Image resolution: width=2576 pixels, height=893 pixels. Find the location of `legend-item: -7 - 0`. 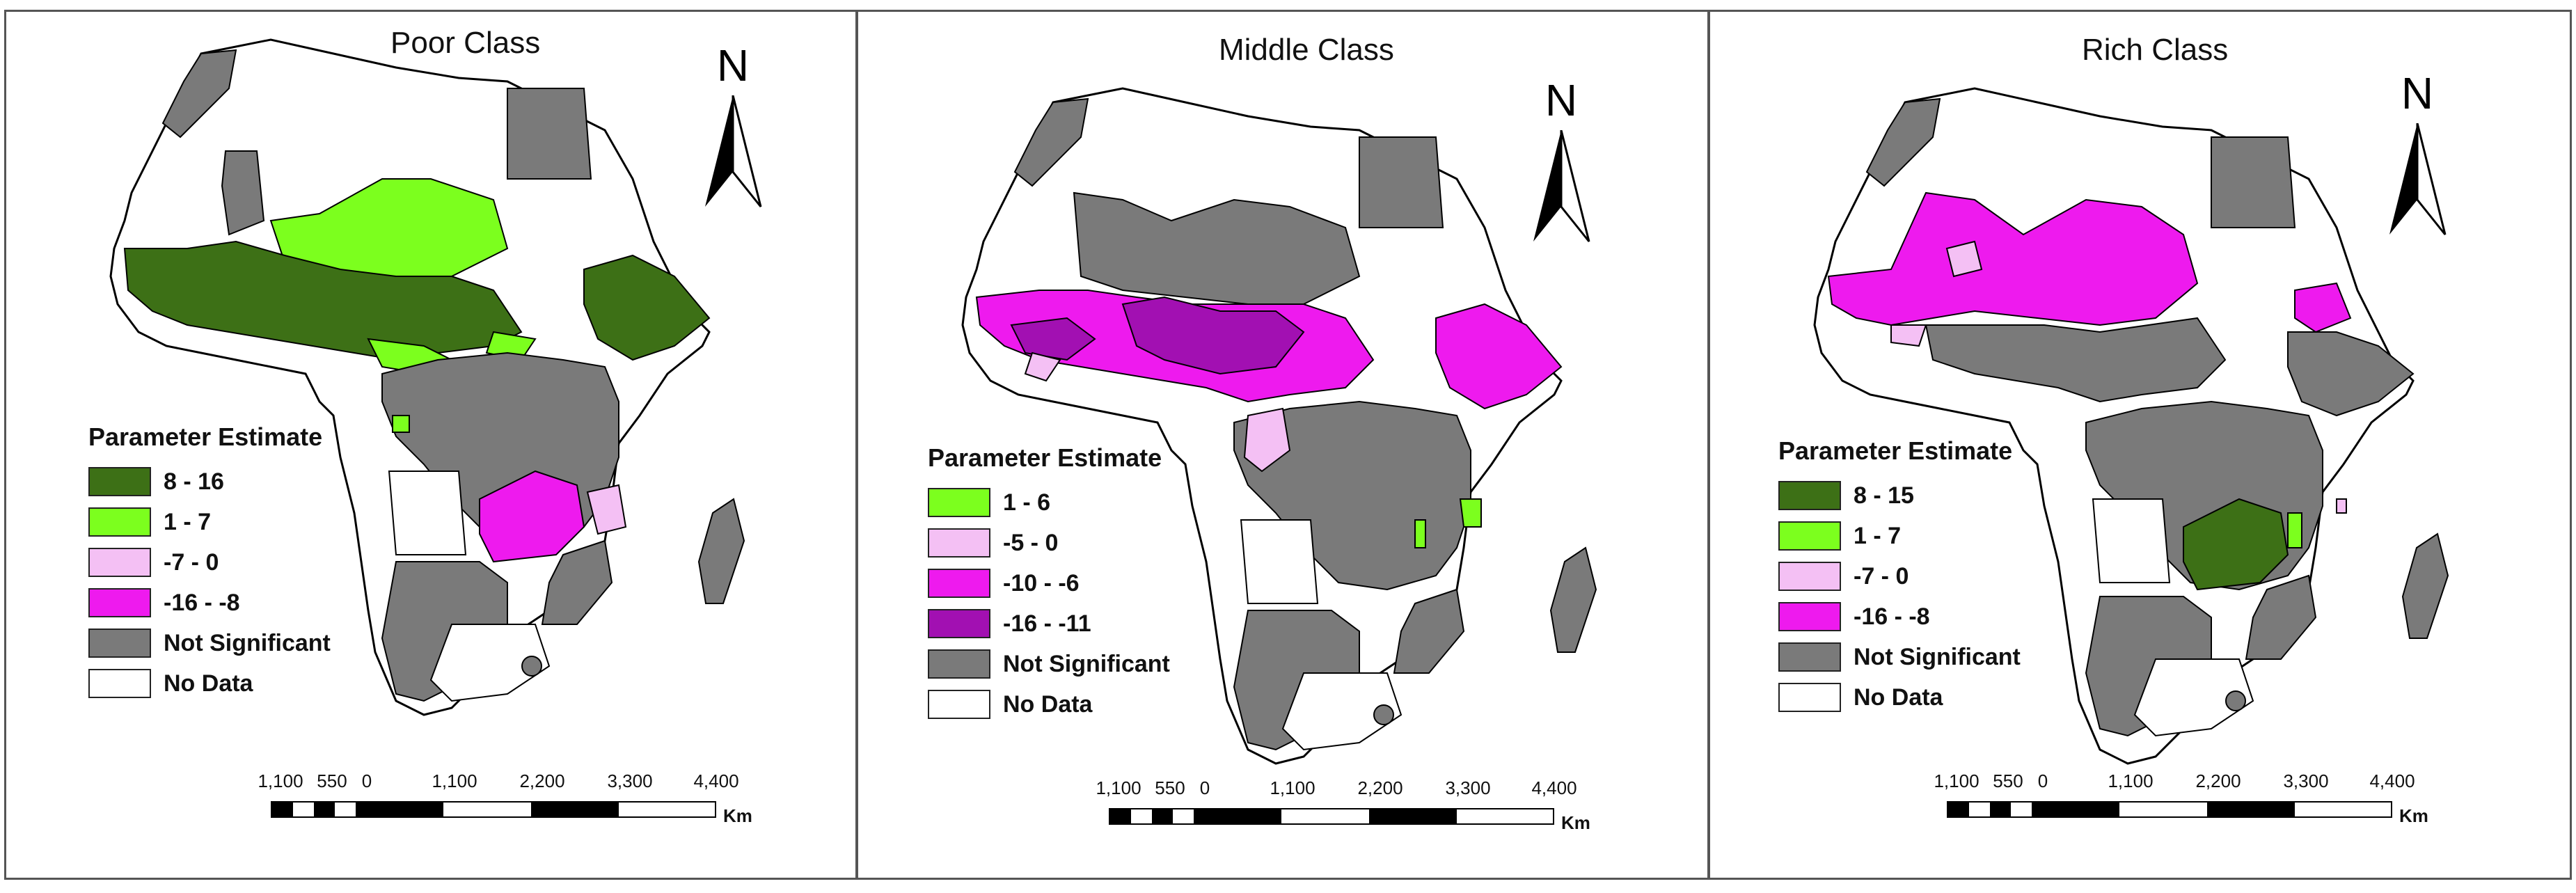

legend-item: -7 - 0 is located at coordinates (209, 562).